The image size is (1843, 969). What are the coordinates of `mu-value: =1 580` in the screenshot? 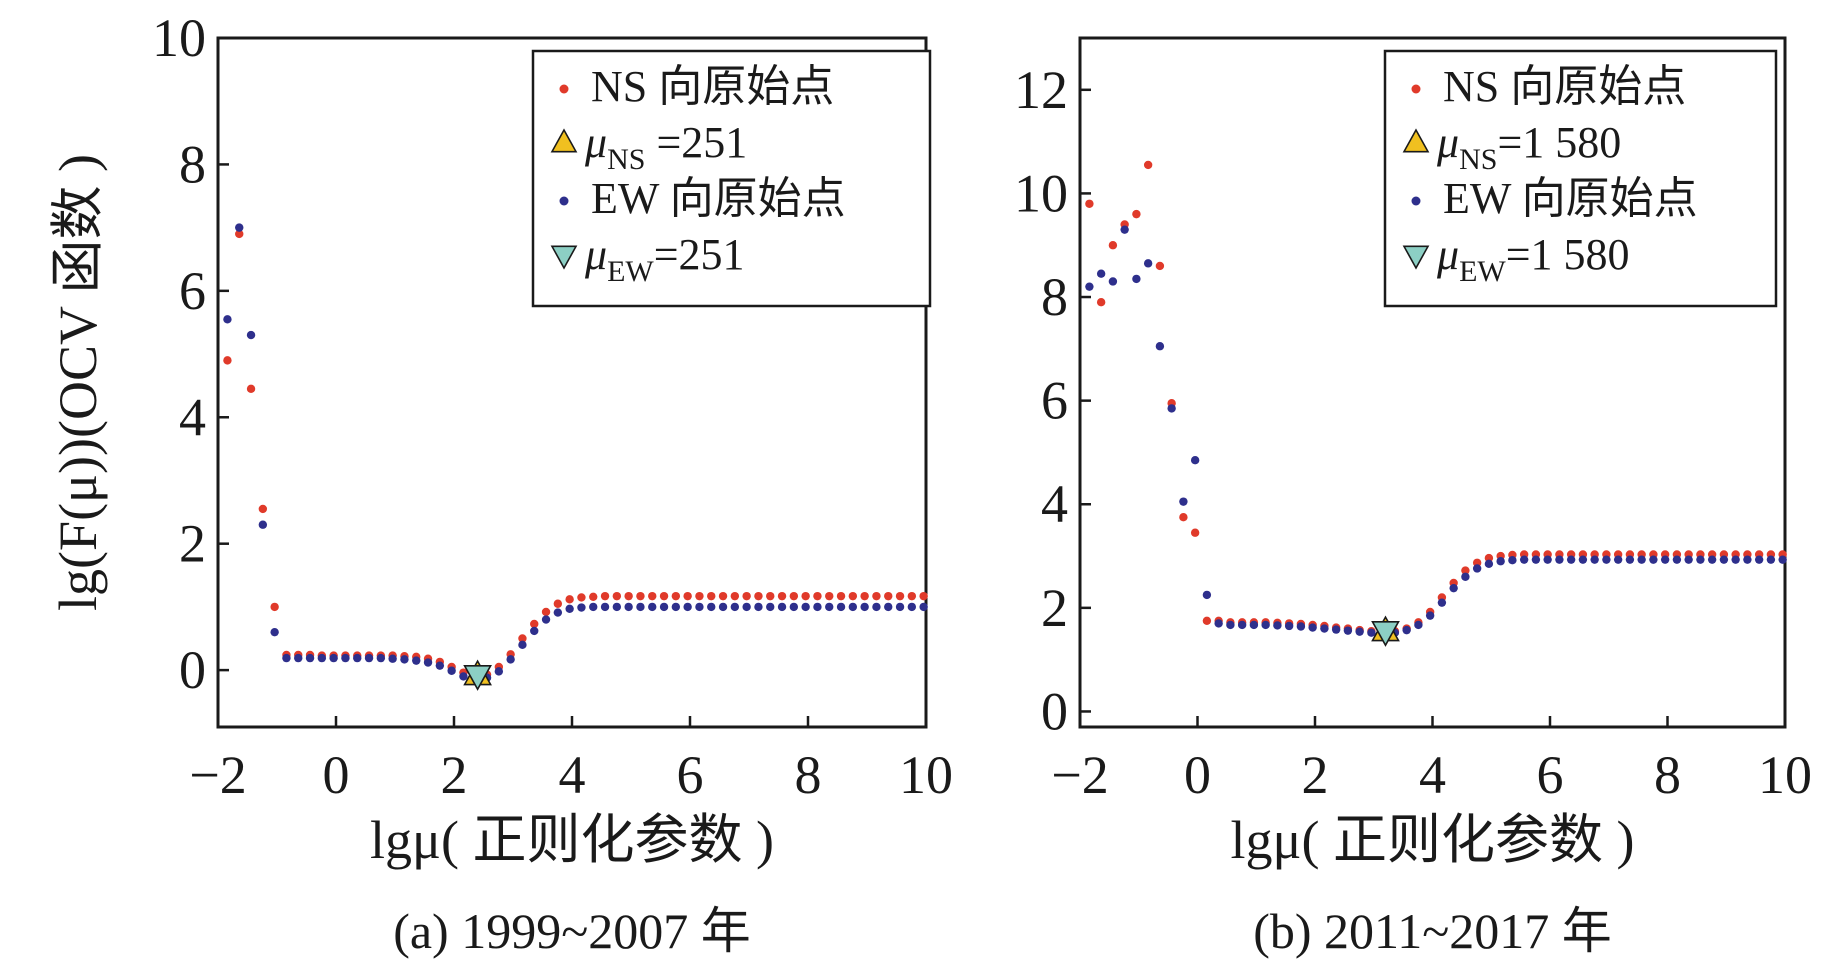 It's located at (1559, 142).